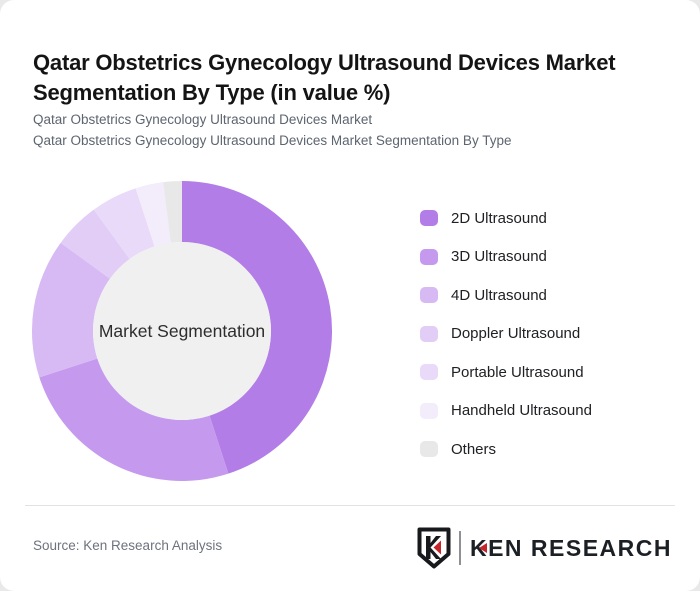 Image resolution: width=700 pixels, height=591 pixels. I want to click on legend-item-portable-ultrasound: Portable Ultrasound, so click(506, 372).